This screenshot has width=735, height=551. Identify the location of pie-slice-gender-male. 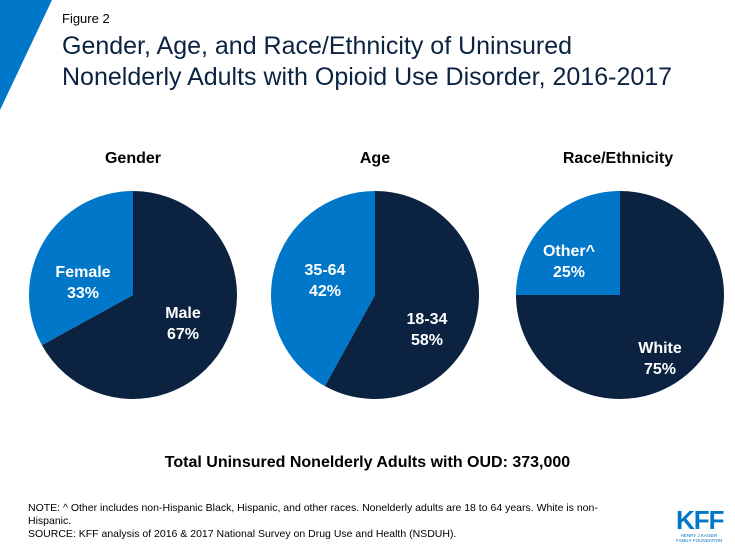
(139, 295).